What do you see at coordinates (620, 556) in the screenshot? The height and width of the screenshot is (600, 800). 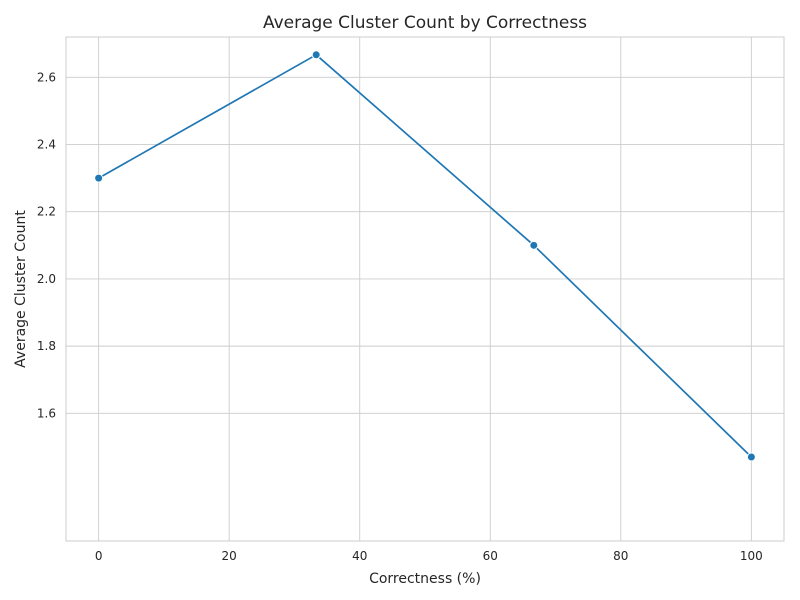 I see `x-tick-label: 80` at bounding box center [620, 556].